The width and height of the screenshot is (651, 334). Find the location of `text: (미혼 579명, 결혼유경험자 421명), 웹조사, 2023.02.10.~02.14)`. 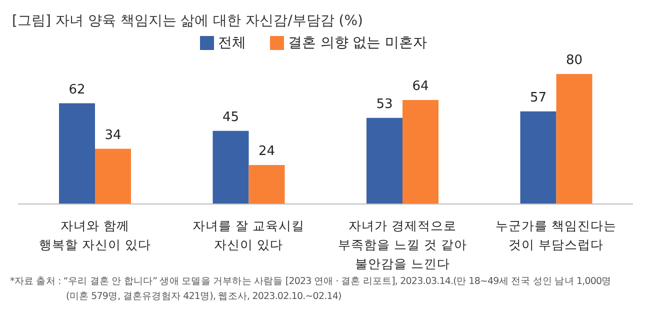

text: (미혼 579명, 결혼유경험자 421명), 웹조사, 2023.02.10.~02.14) is located at coordinates (203, 297).